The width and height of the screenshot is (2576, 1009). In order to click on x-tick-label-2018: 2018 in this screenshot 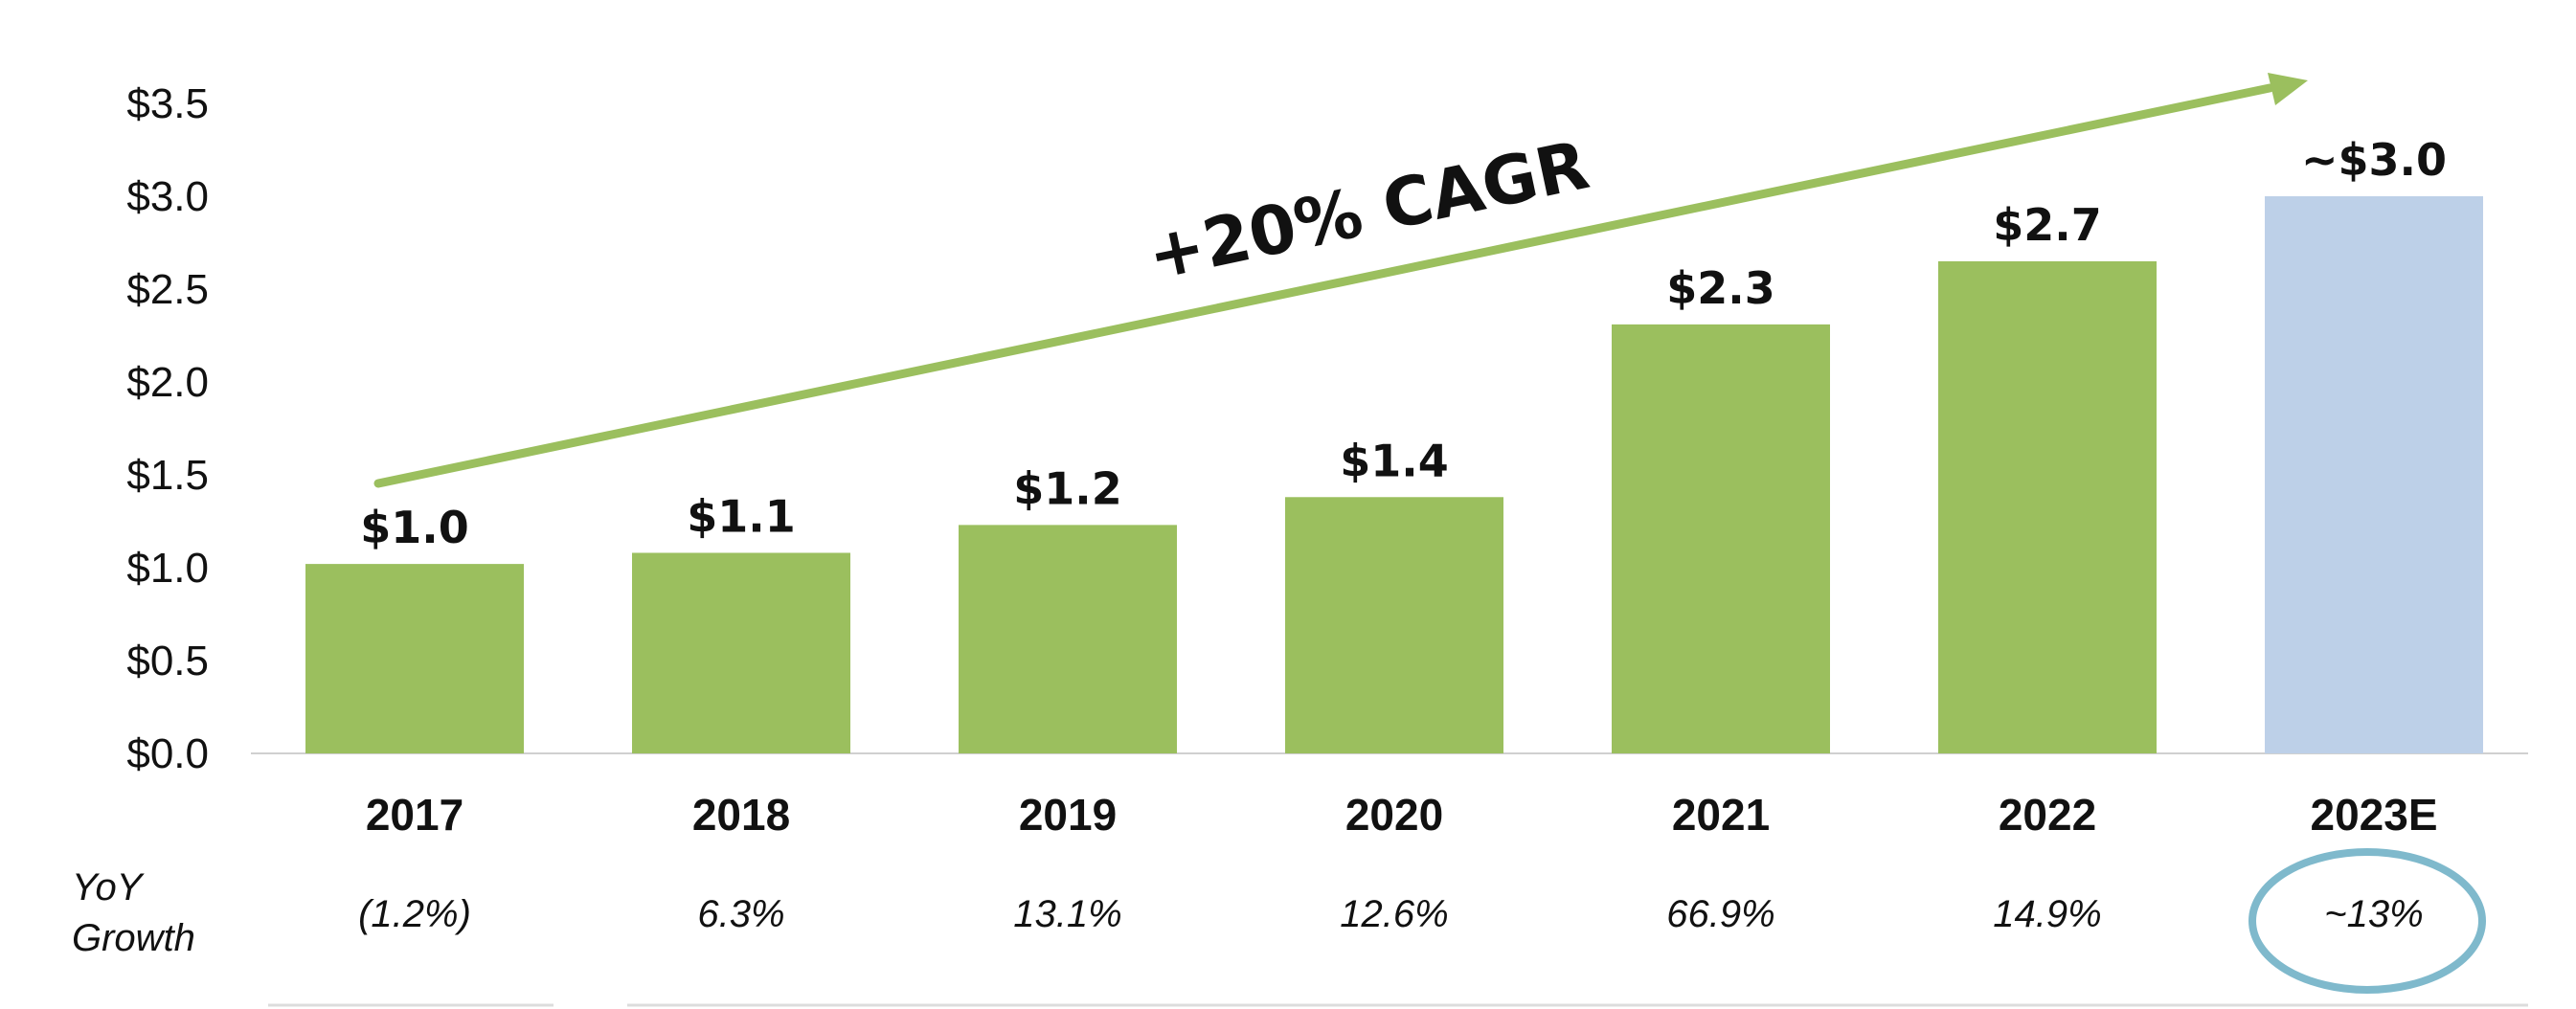, I will do `click(741, 815)`.